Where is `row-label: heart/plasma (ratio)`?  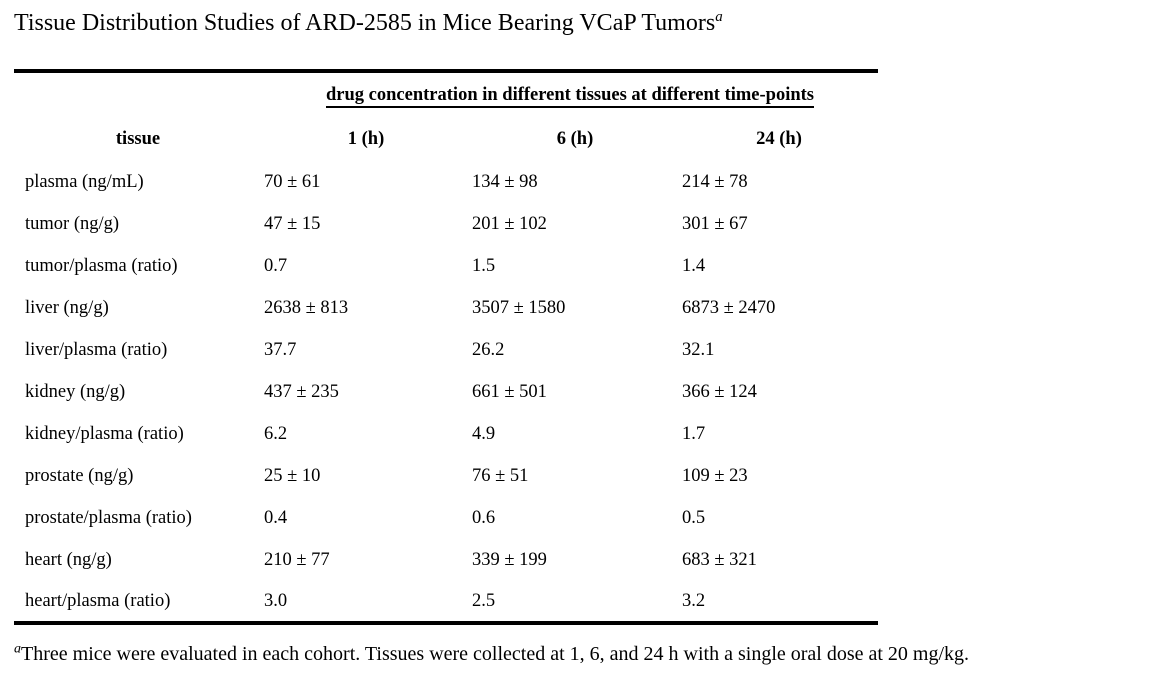
row-label: heart/plasma (ratio) is located at coordinates (98, 600).